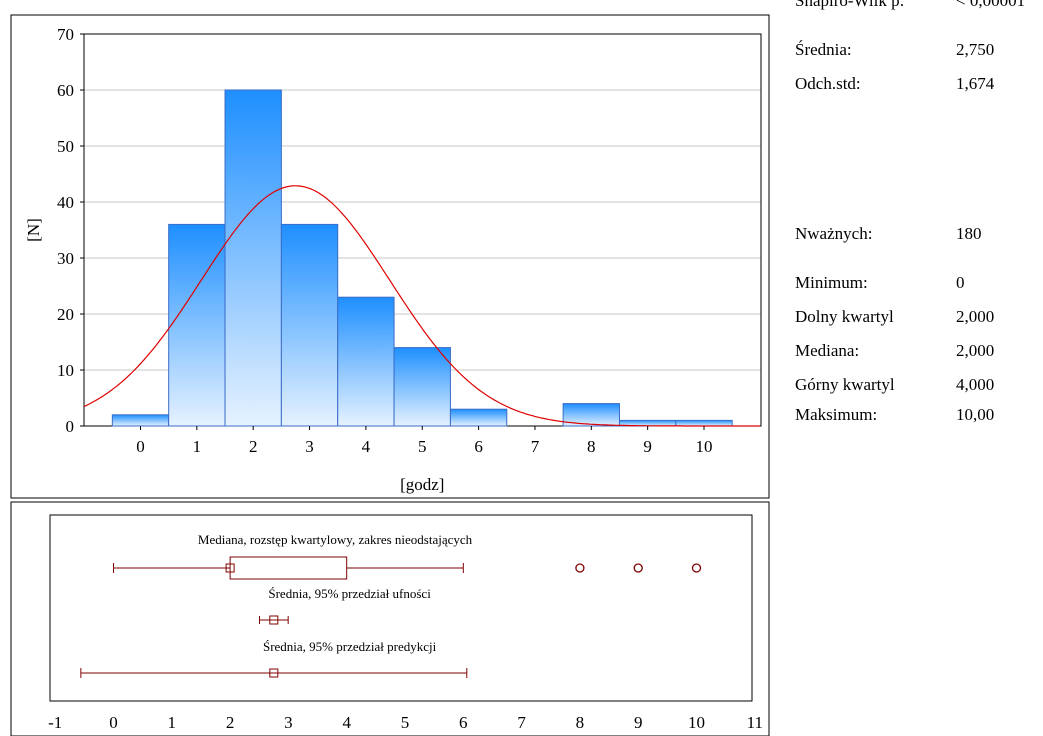 This screenshot has height=736, width=1043. Describe the element at coordinates (230, 568) in the screenshot. I see `median-marker` at that location.